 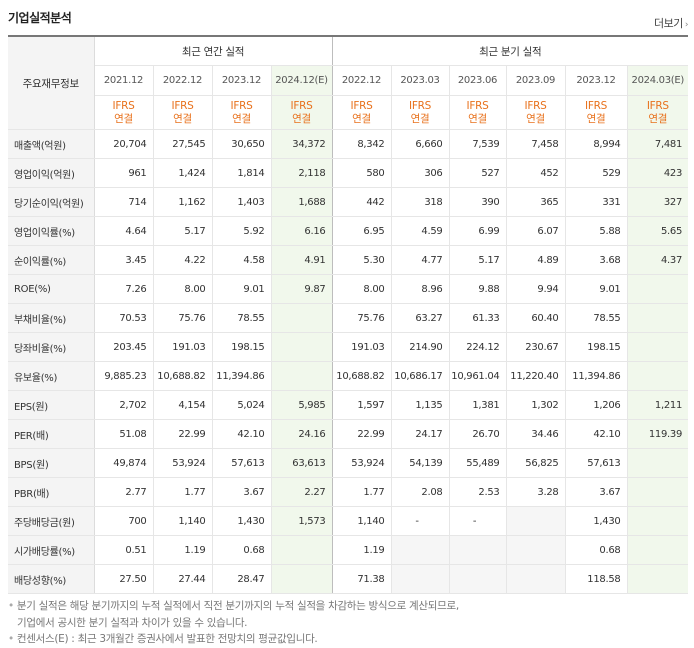 What do you see at coordinates (182, 231) in the screenshot?
I see `value-cell: 5.17` at bounding box center [182, 231].